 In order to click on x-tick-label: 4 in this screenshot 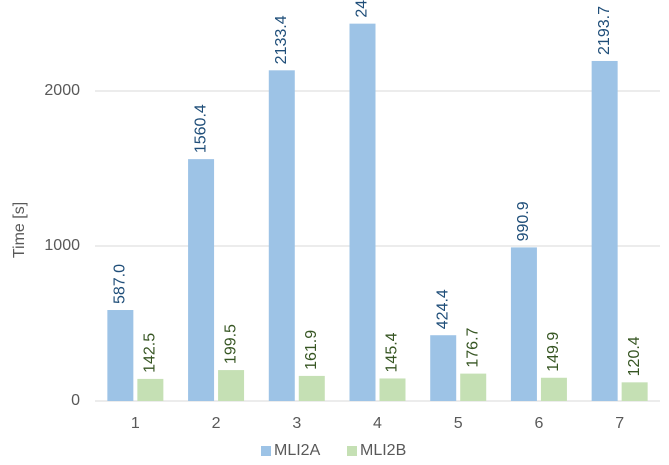, I will do `click(377, 423)`.